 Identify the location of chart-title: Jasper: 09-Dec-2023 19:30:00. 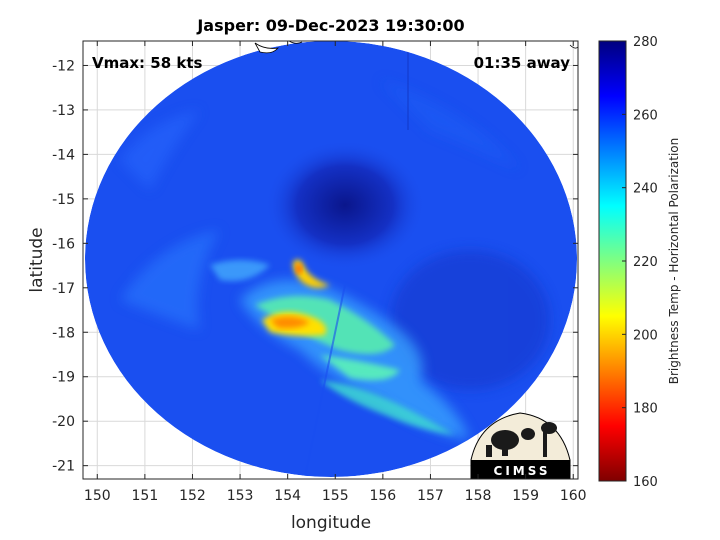
(330, 25).